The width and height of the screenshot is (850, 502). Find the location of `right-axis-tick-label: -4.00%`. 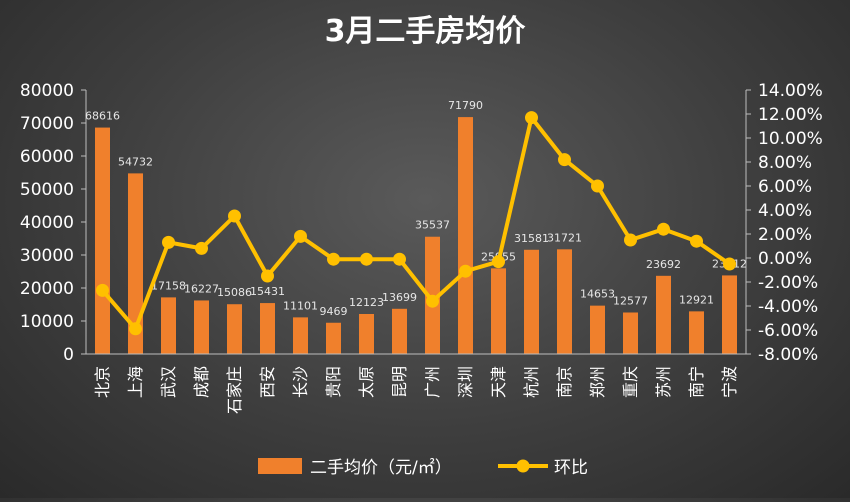

right-axis-tick-label: -4.00% is located at coordinates (788, 307).